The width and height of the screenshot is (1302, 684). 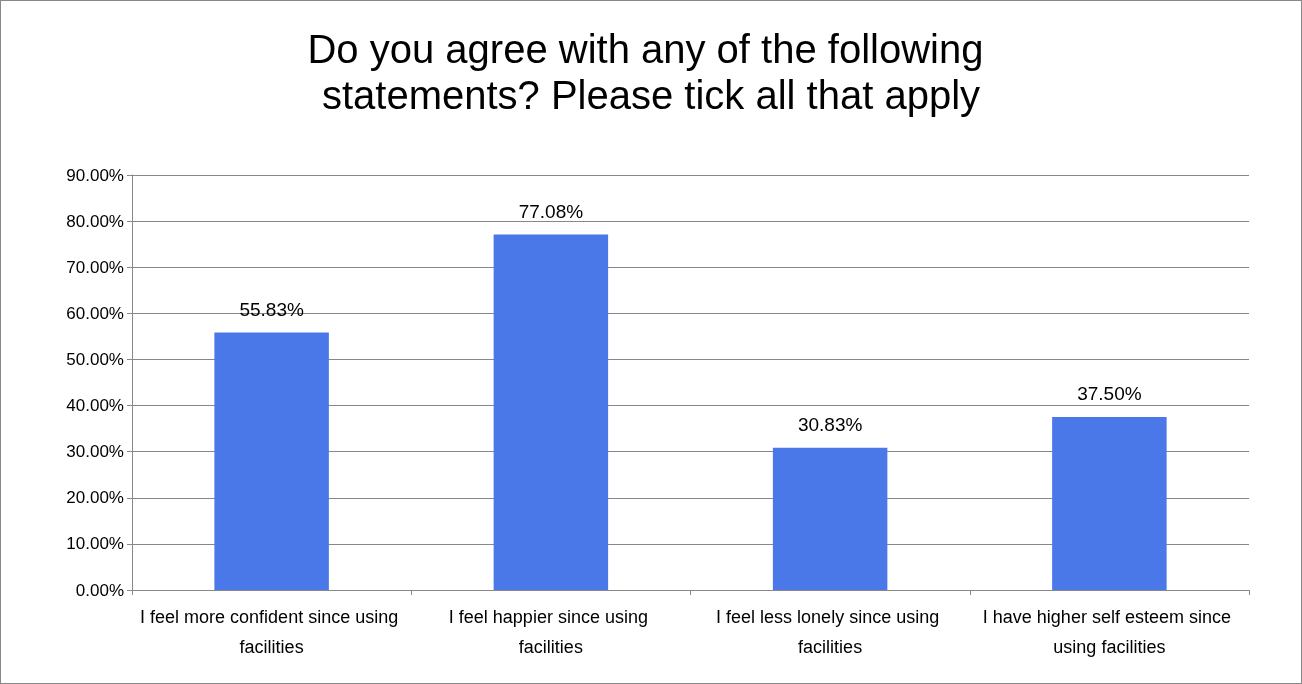 I want to click on y-tick-label: 80.00%, so click(x=95, y=221).